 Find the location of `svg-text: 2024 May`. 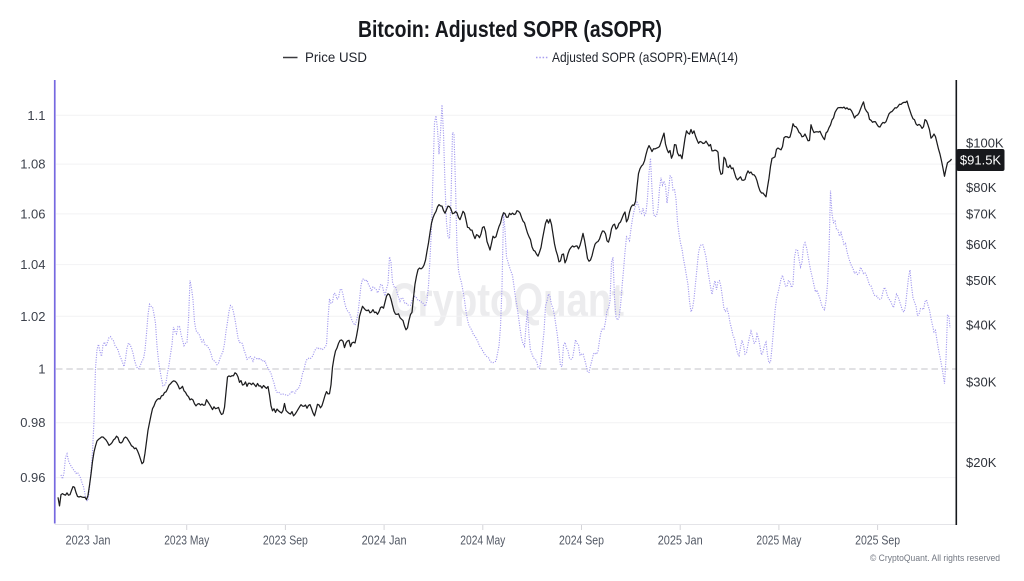

svg-text: 2024 May is located at coordinates (482, 540).